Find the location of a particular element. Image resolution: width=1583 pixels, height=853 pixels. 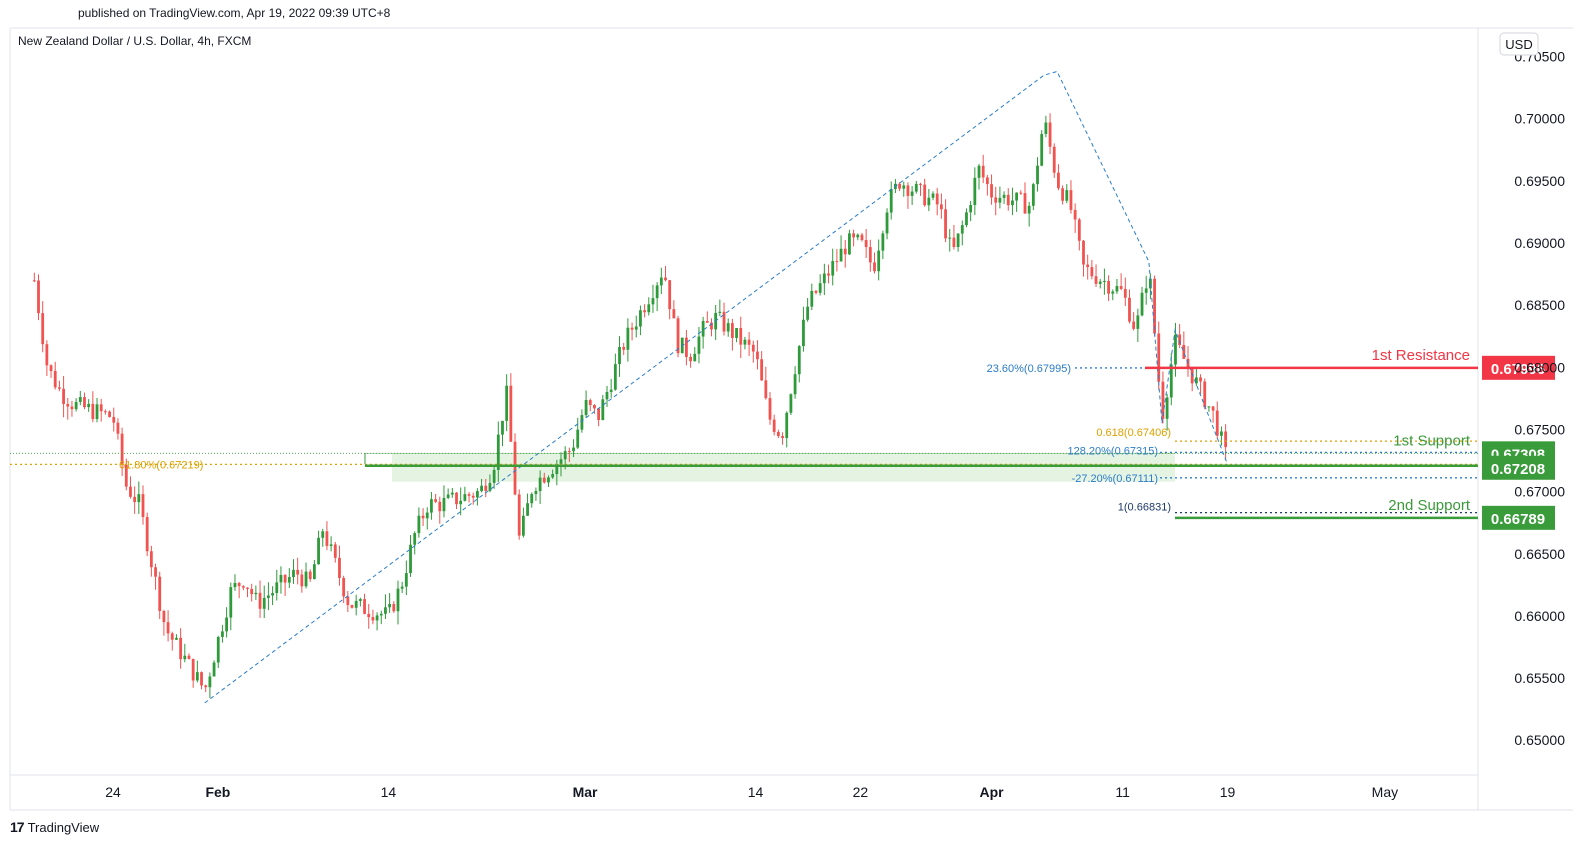

fib-label: 128.20%(0.67315) is located at coordinates (1112, 451).